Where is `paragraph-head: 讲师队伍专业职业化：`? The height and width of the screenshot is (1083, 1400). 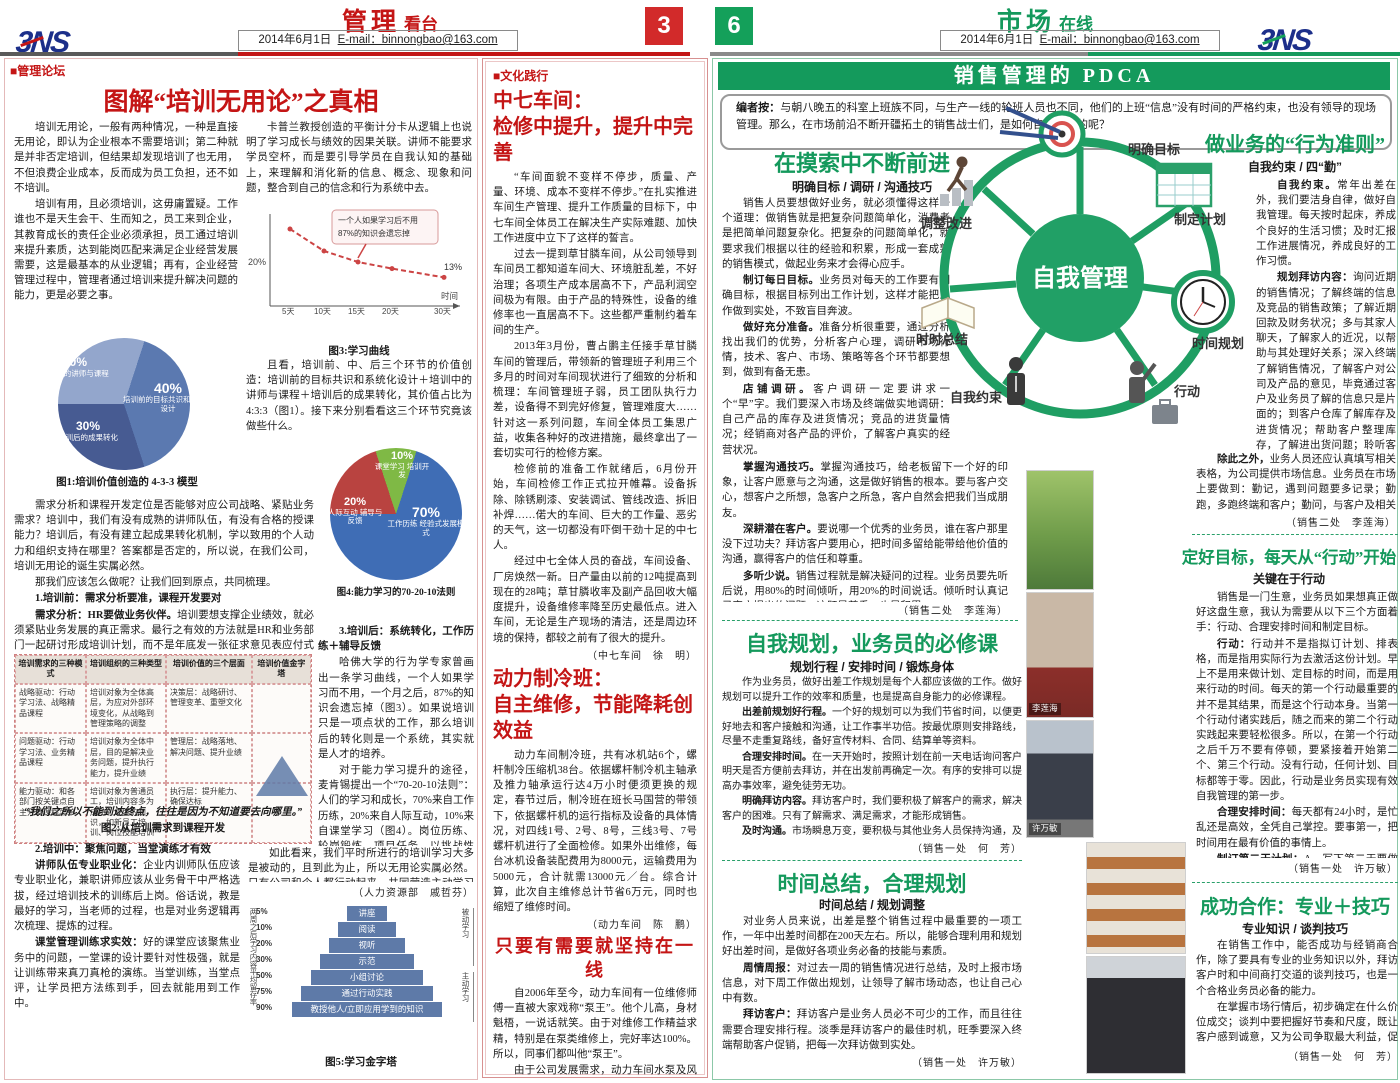
paragraph-head: 讲师队伍专业职业化： is located at coordinates (89, 866).